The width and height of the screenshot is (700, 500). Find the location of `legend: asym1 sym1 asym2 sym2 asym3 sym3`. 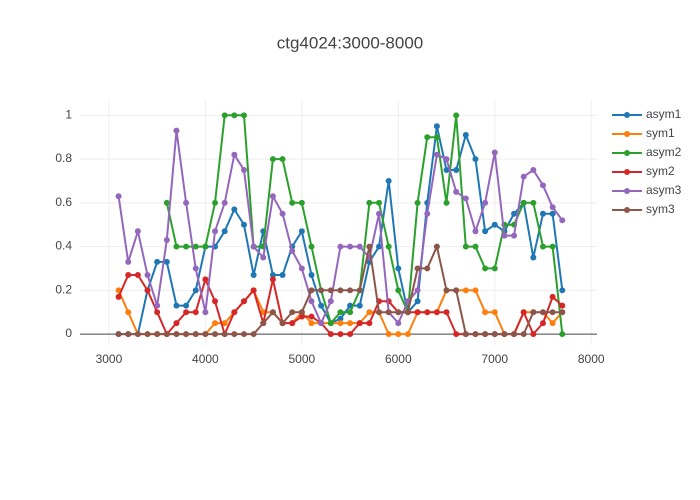

legend: asym1 sym1 asym2 sym2 asym3 sym3 is located at coordinates (647, 161).